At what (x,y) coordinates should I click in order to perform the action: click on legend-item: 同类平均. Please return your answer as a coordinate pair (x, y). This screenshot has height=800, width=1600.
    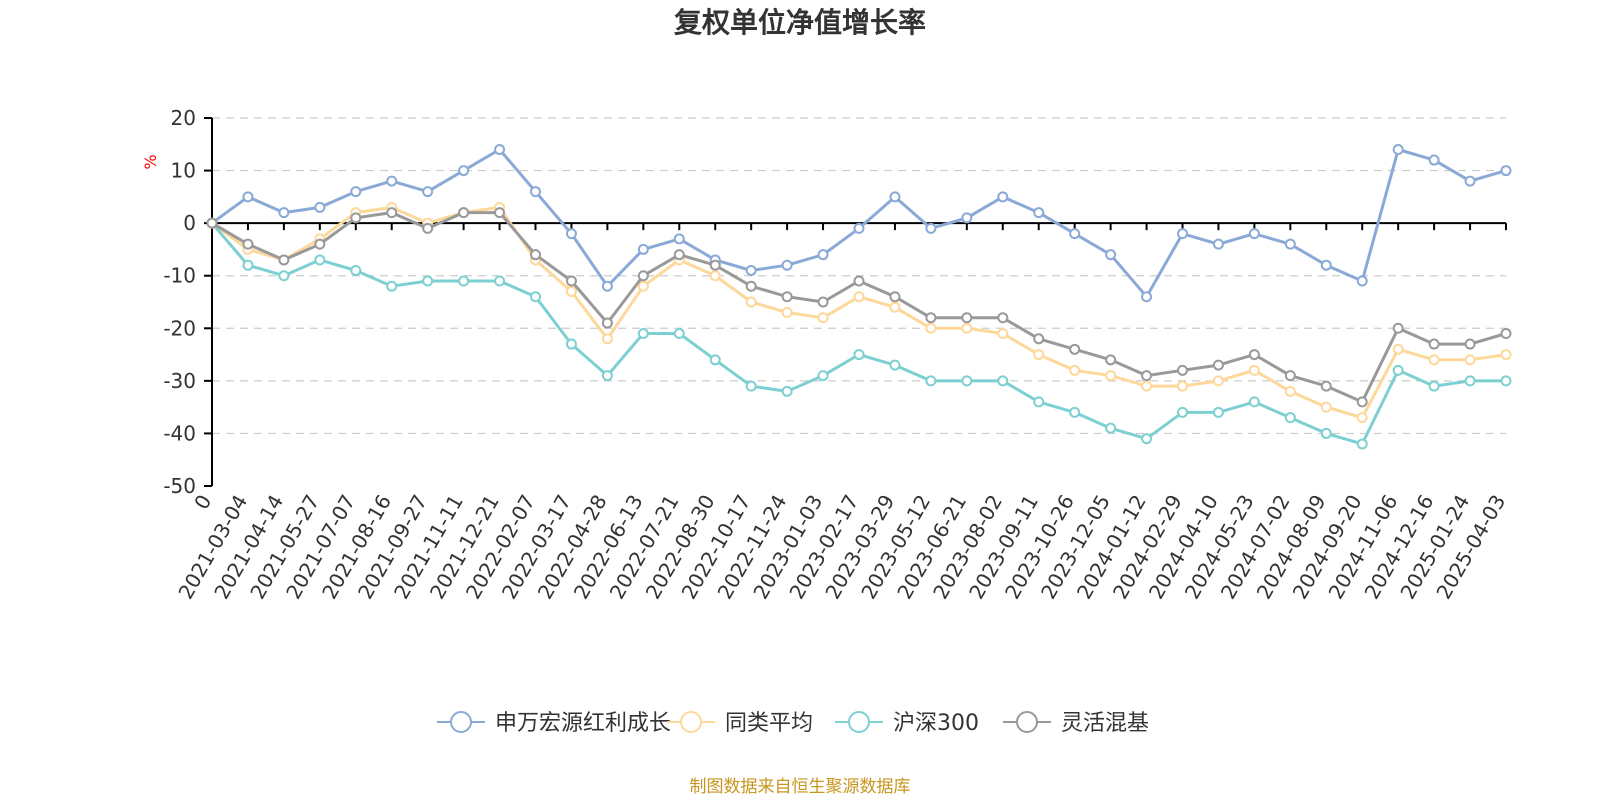
    Looking at the image, I should click on (740, 723).